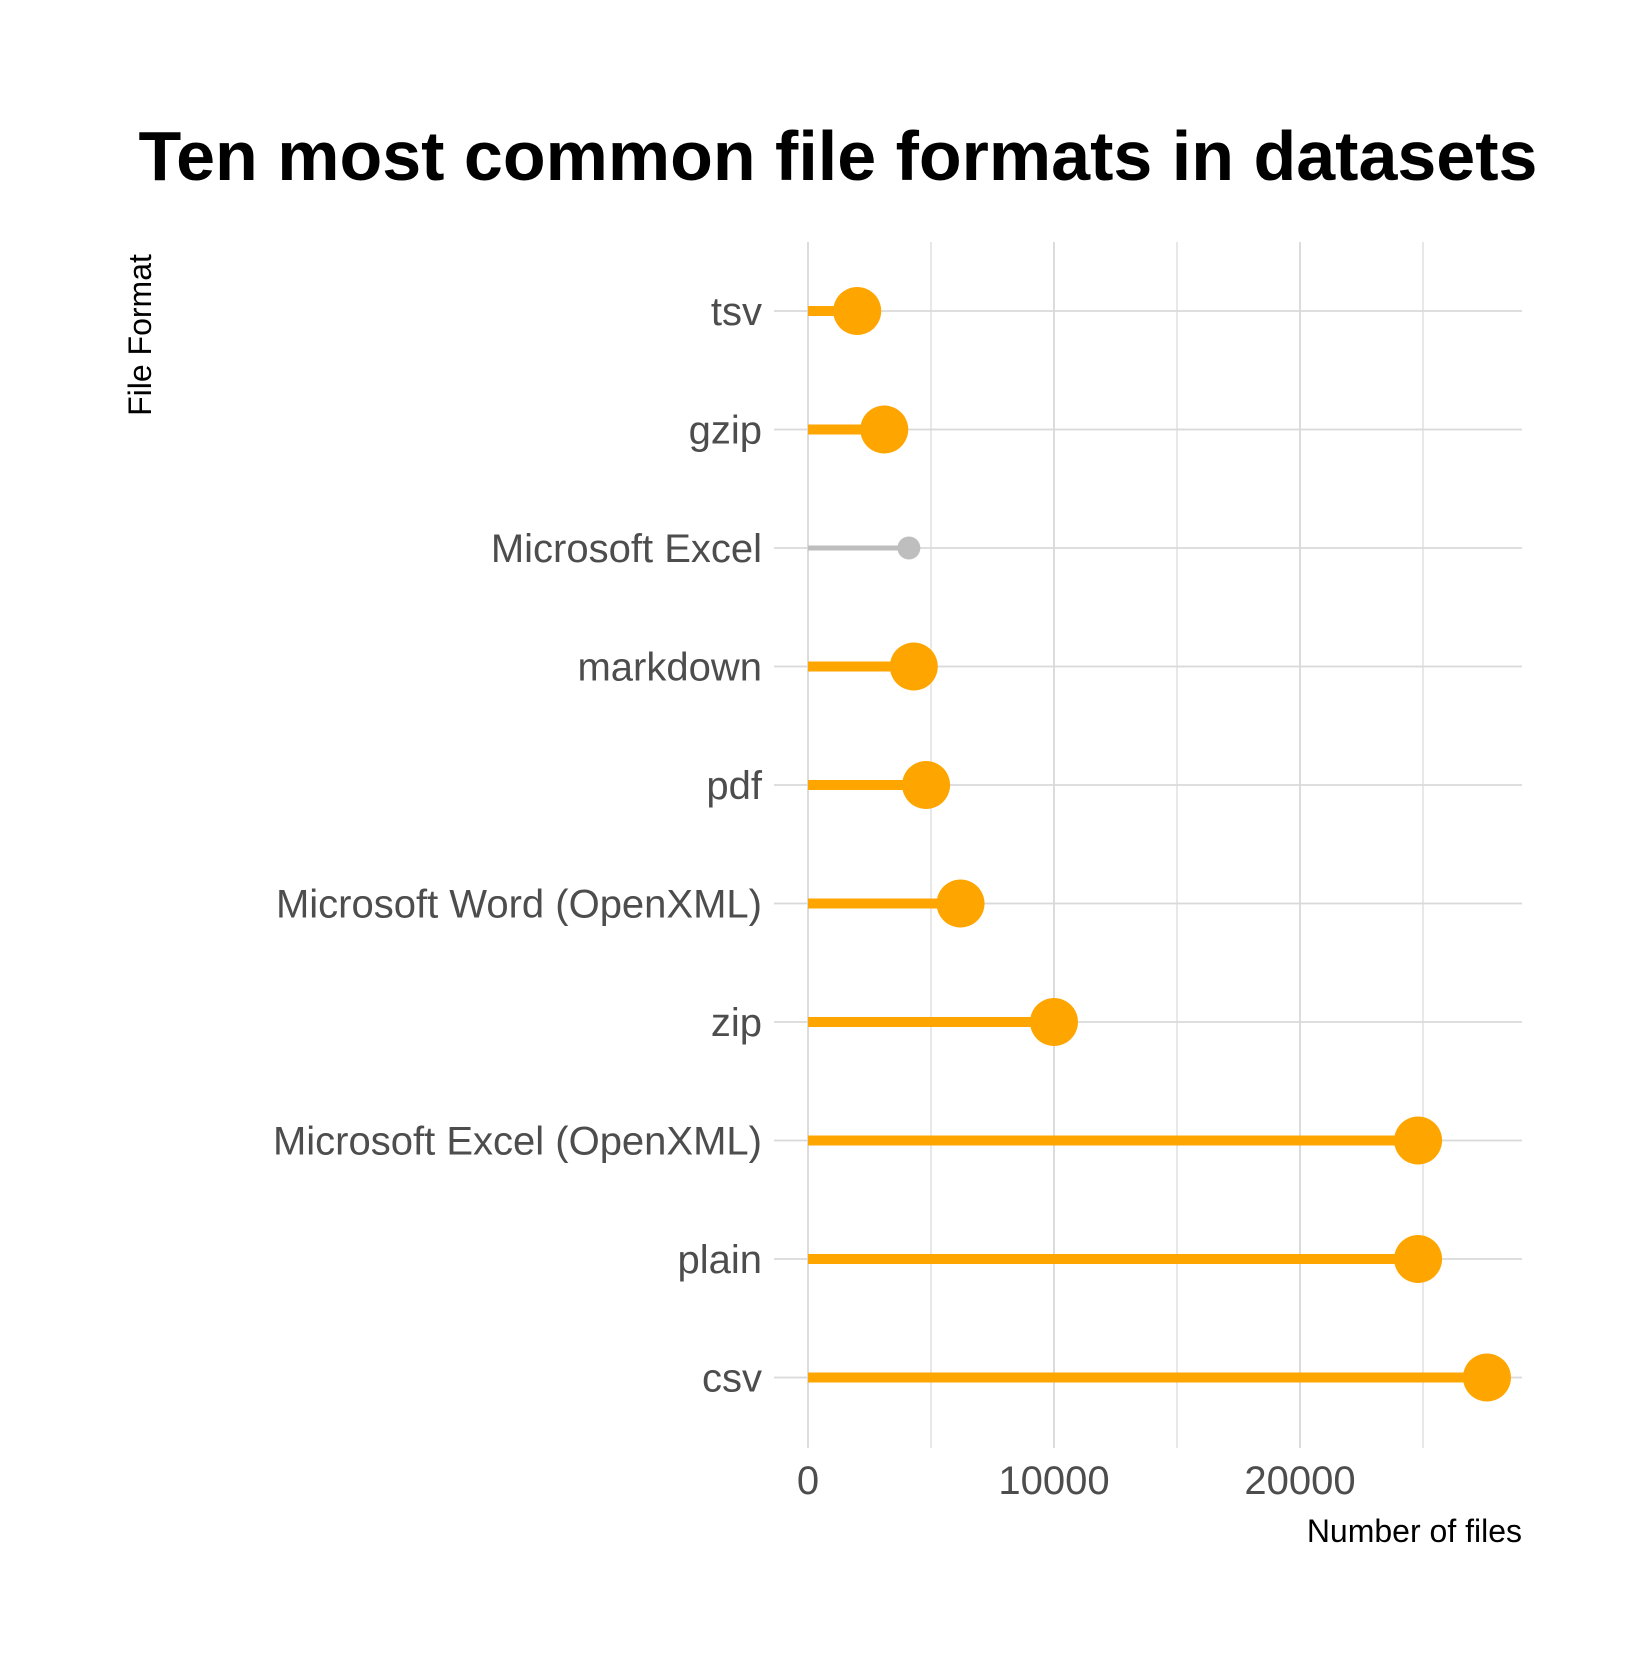 The width and height of the screenshot is (1631, 1662). I want to click on category-label: Microsoft Word (OpenXML), so click(519, 905).